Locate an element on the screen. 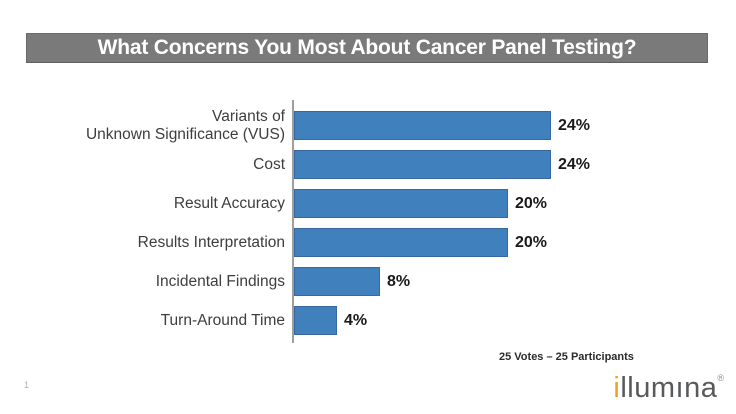 The height and width of the screenshot is (414, 736). bar-category-label: Results Interpretation is located at coordinates (211, 242).